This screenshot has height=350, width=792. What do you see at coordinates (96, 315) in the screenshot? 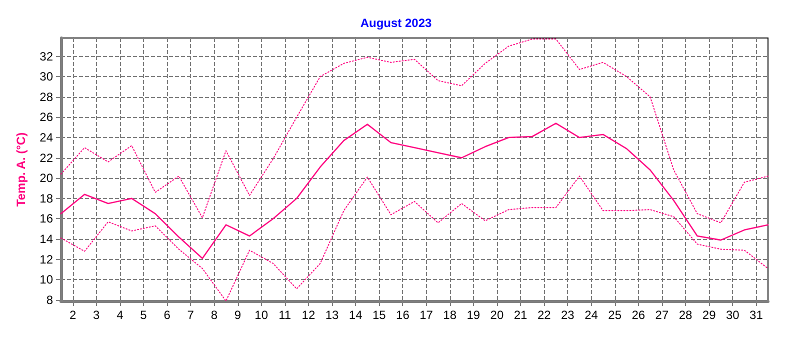
I see `x-tick-label: 3` at bounding box center [96, 315].